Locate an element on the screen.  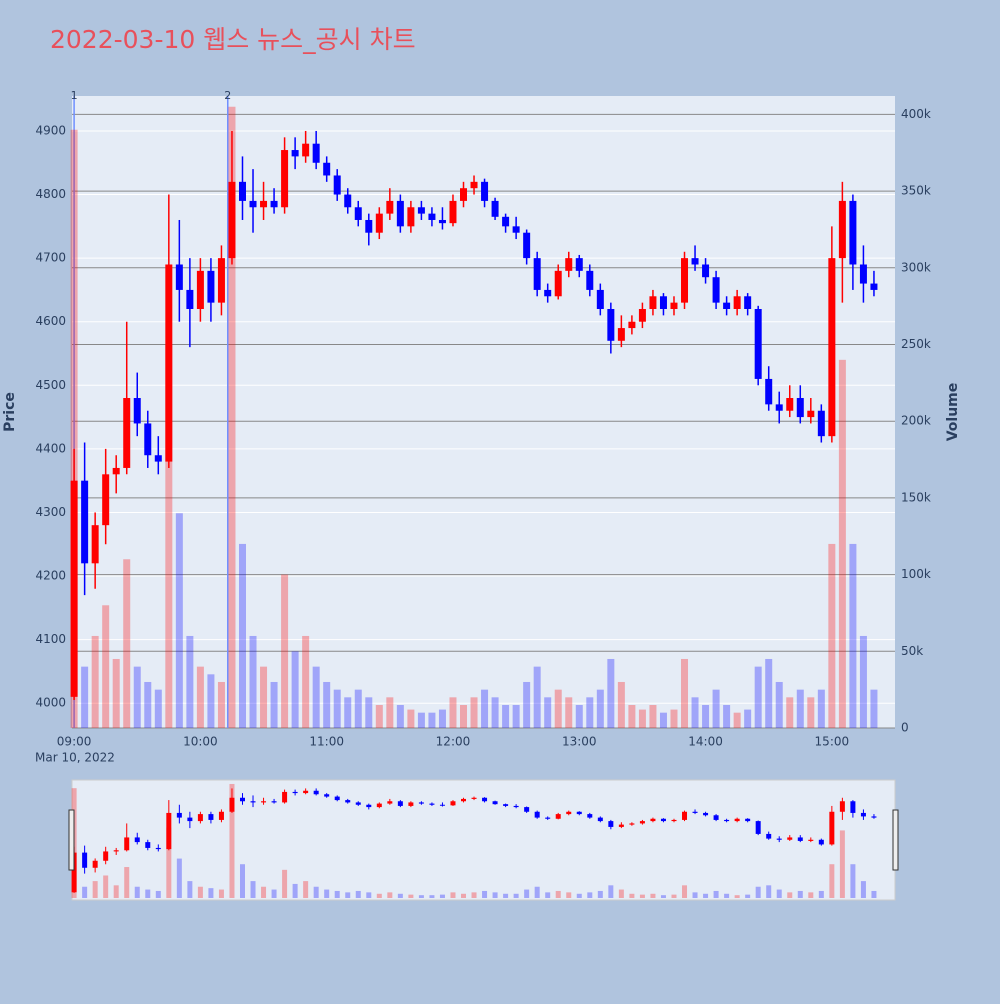
y-tick-label: 4600 is located at coordinates (50, 321).